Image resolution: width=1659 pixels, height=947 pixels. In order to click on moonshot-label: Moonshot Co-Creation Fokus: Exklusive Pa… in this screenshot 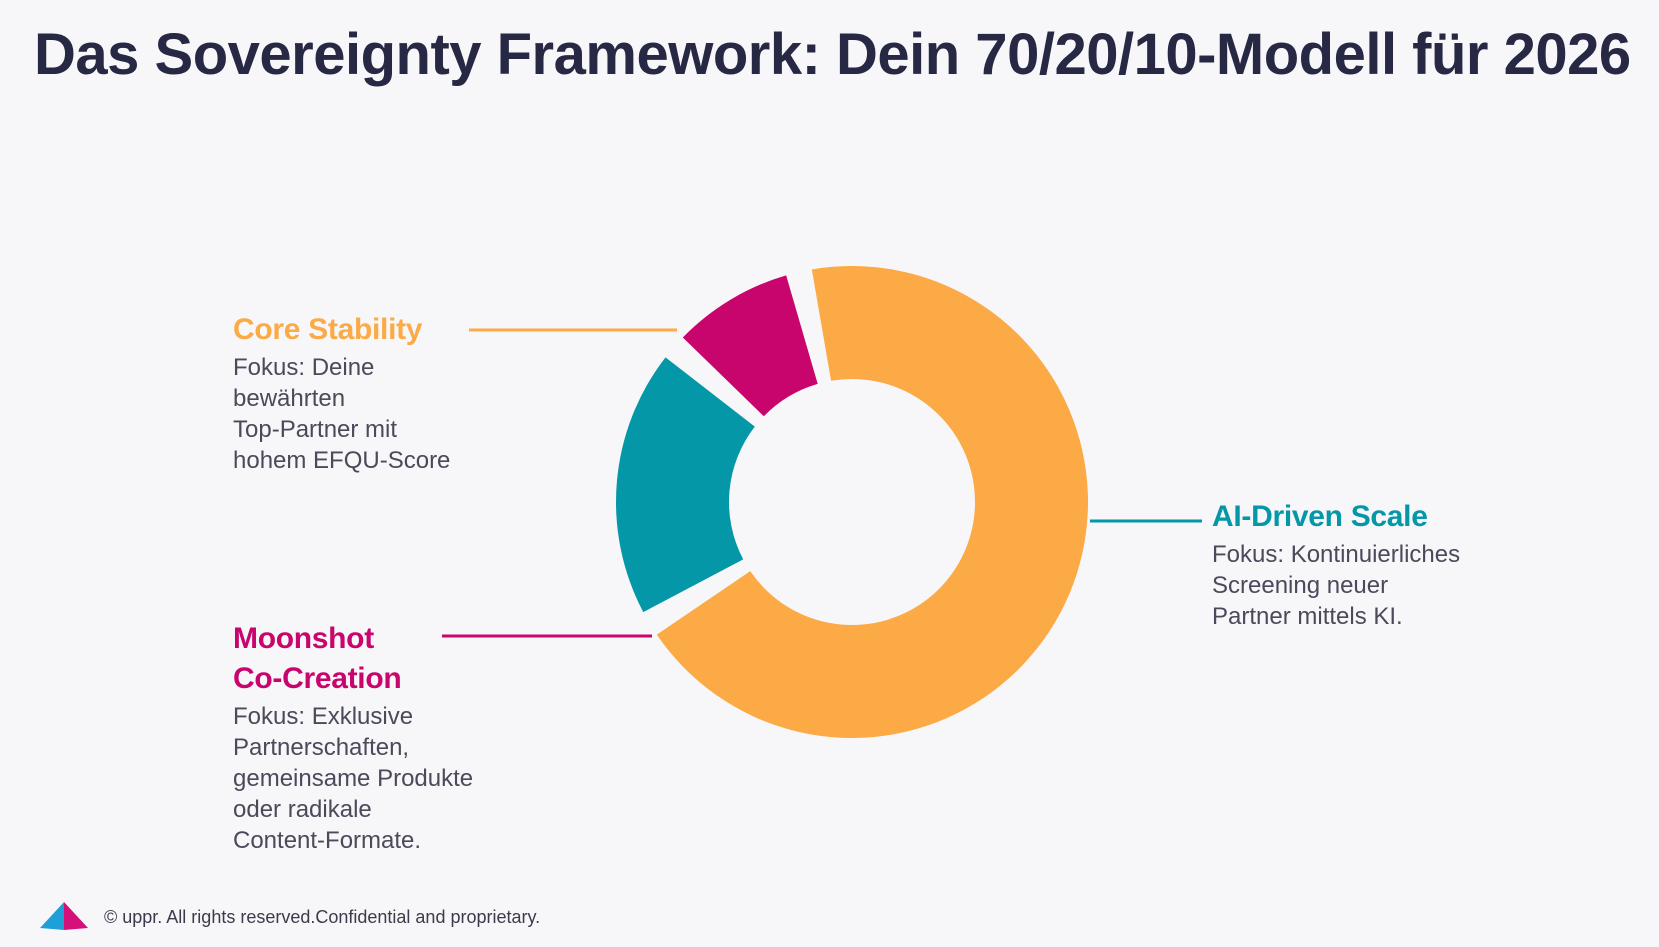, I will do `click(383, 737)`.